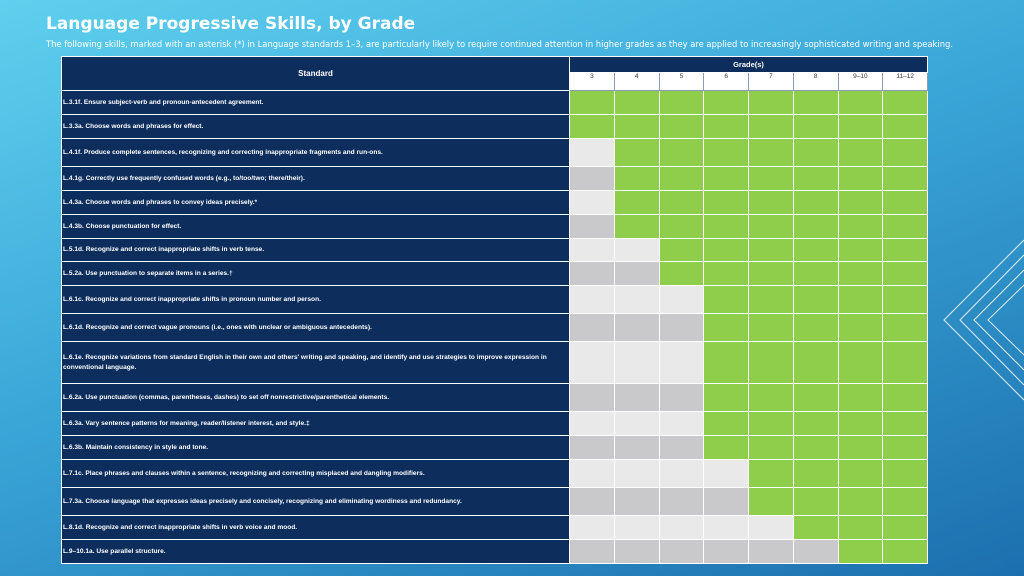 The width and height of the screenshot is (1024, 576). Describe the element at coordinates (905, 81) in the screenshot. I see `grade-header-7: 11–12` at that location.